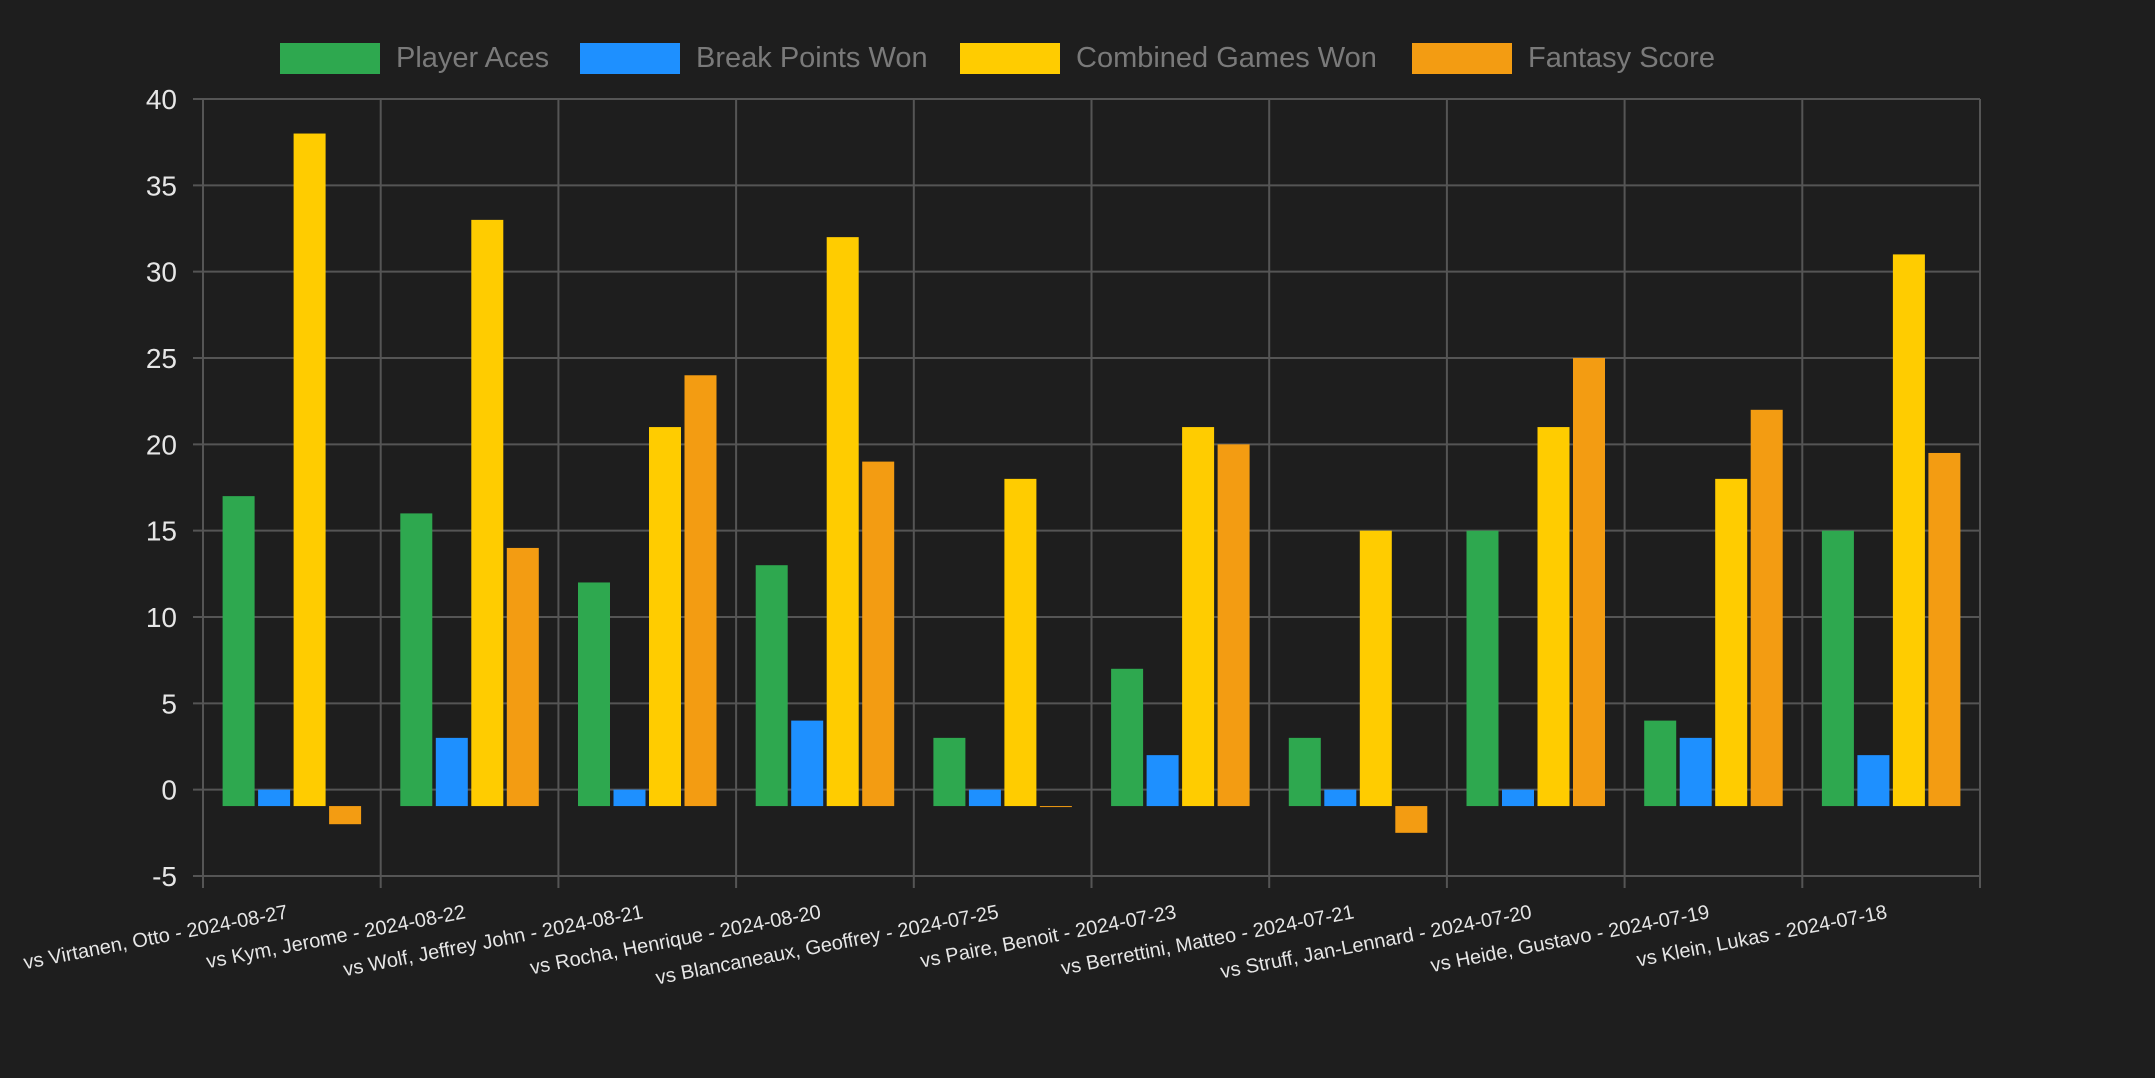 The height and width of the screenshot is (1078, 2155). Describe the element at coordinates (169, 703) in the screenshot. I see `y-tick-label: 5` at that location.